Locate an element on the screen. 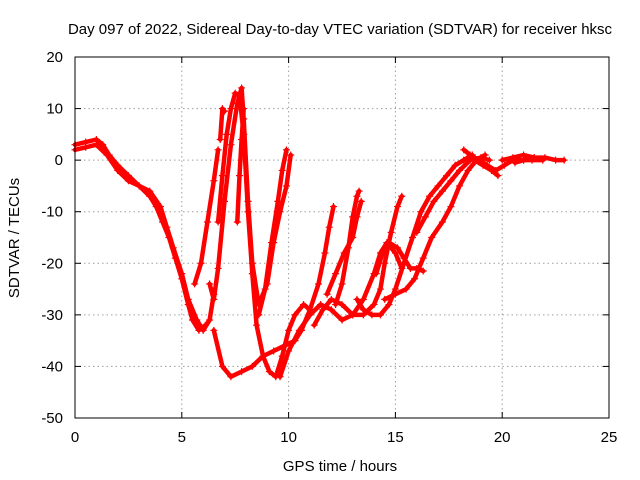 The image size is (640, 480). x-tick-label: 10 is located at coordinates (288, 437).